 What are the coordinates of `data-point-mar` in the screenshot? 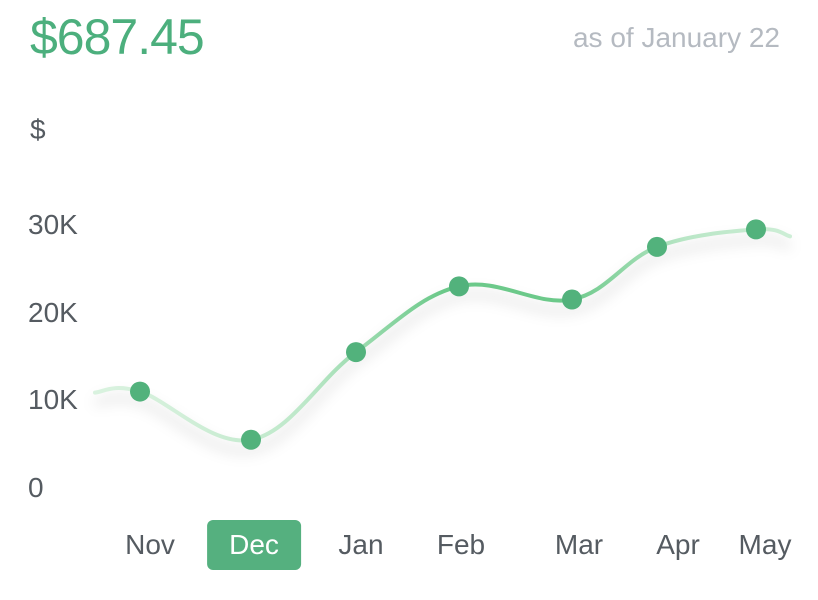 It's located at (572, 299).